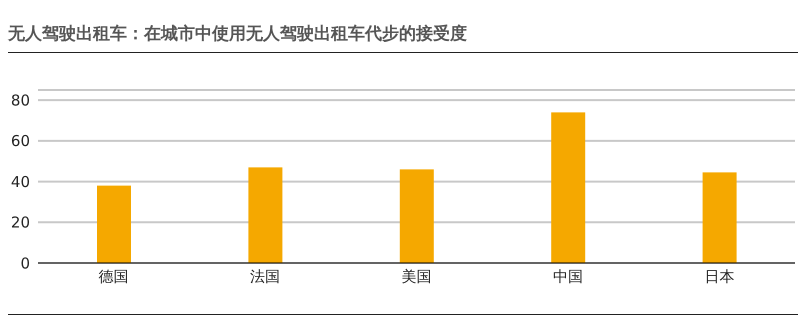 Image resolution: width=805 pixels, height=327 pixels. What do you see at coordinates (403, 36) in the screenshot?
I see `chart-title: 无人驾驶出租车：在城市中使用无人驾驶出租车代步的接受度` at bounding box center [403, 36].